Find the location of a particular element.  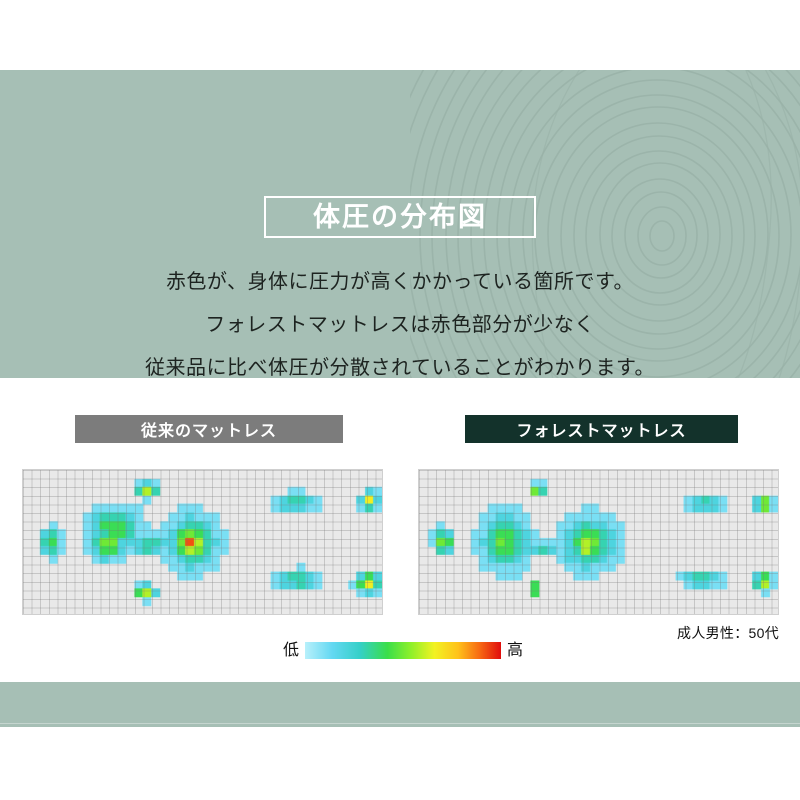

footer-hairline is located at coordinates (400, 723).